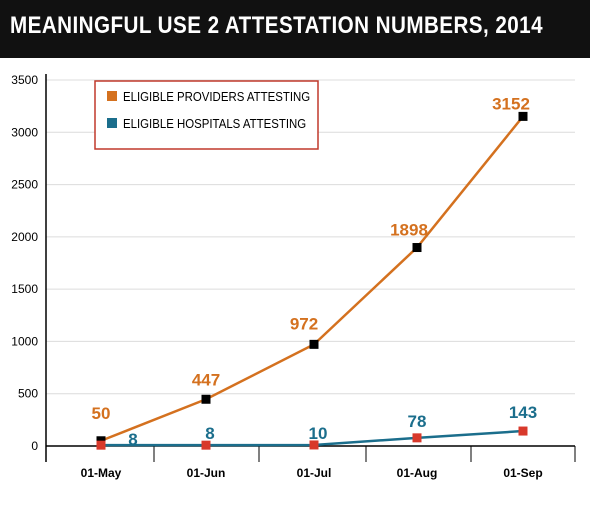 This screenshot has height=506, width=590. Describe the element at coordinates (417, 421) in the screenshot. I see `hospitals-data-label: 78` at that location.